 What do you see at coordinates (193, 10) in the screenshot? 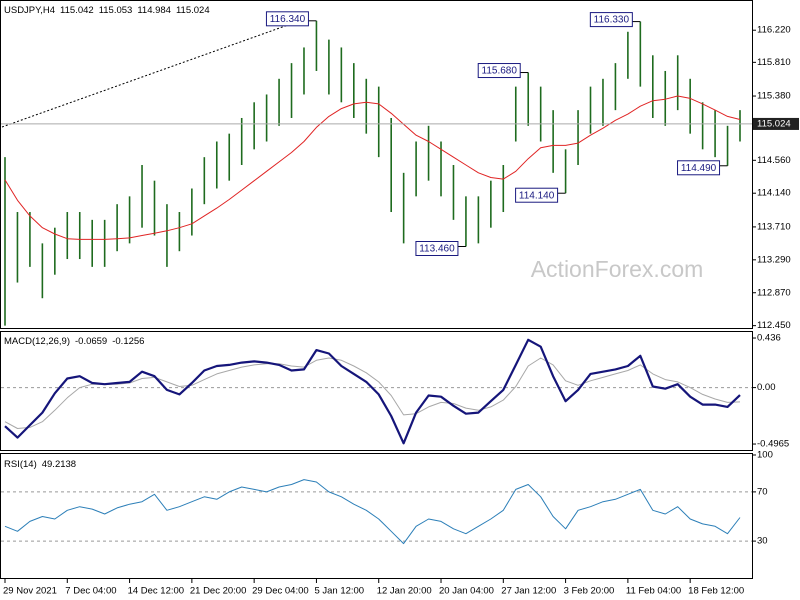
I see `readout-item: 115.024` at bounding box center [193, 10].